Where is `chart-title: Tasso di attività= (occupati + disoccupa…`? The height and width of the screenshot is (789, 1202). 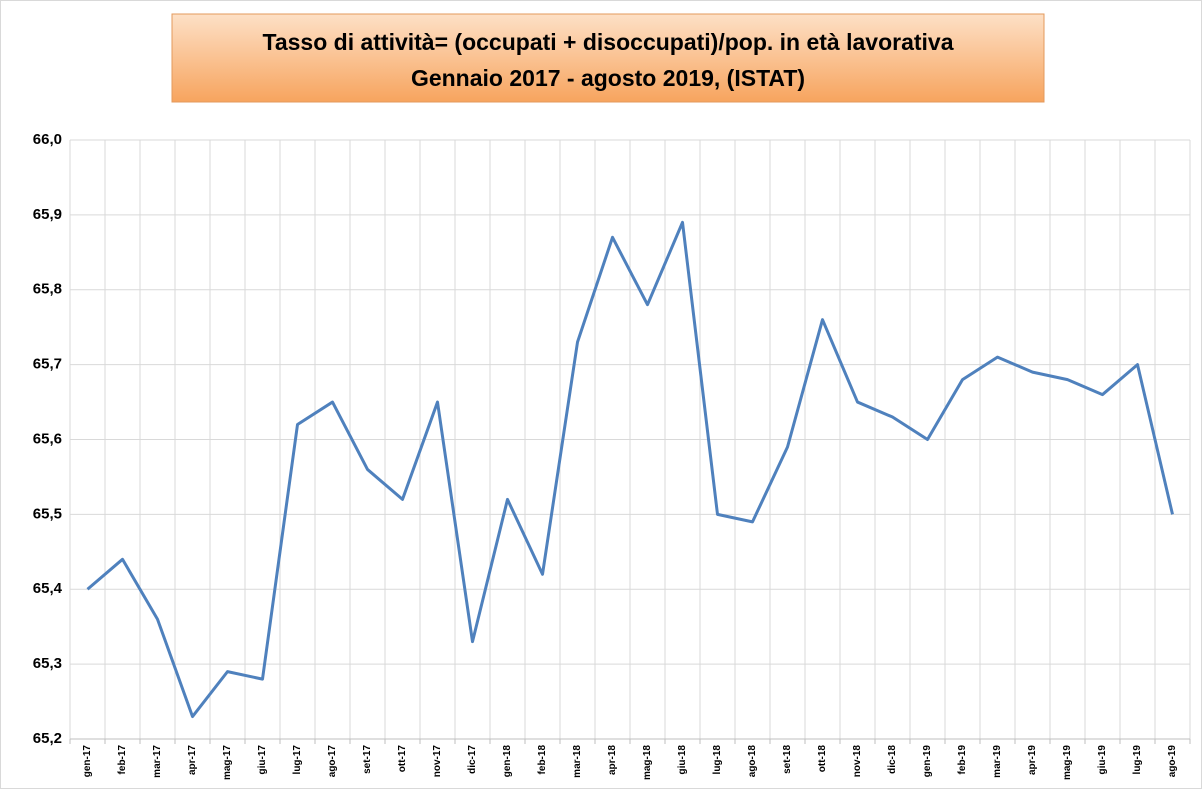 chart-title: Tasso di attività= (occupati + disoccupa… is located at coordinates (607, 42).